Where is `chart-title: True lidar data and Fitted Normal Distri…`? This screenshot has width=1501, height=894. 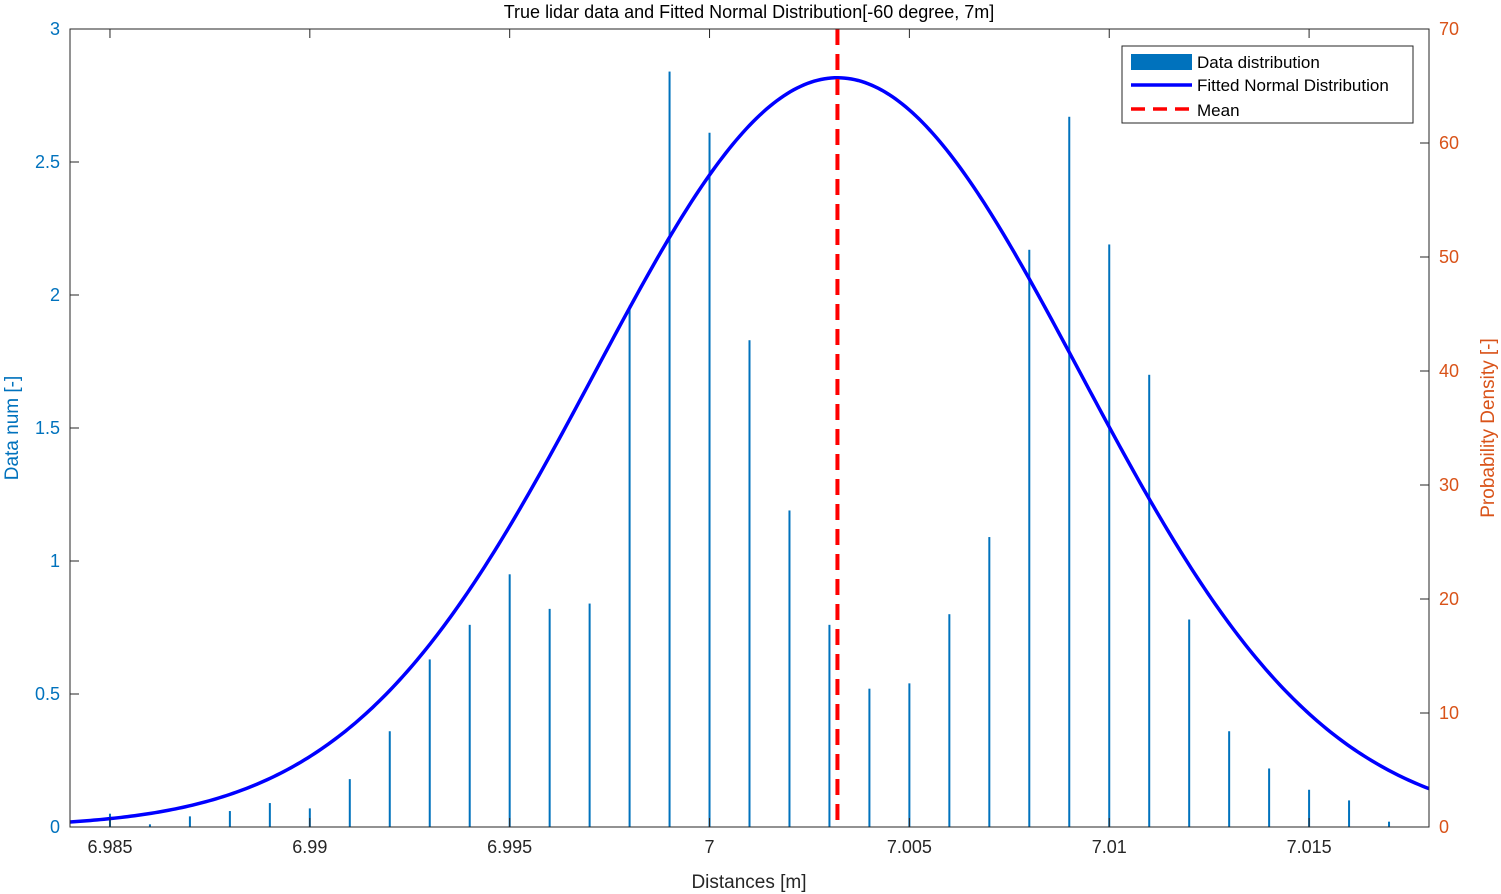
chart-title: True lidar data and Fitted Normal Distri… is located at coordinates (749, 12).